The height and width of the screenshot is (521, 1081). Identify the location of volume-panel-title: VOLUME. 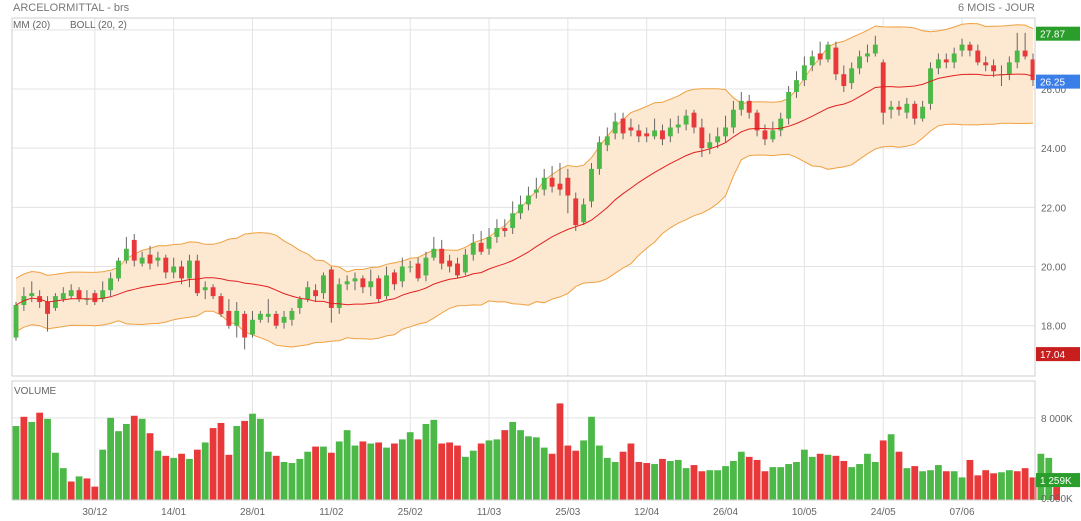
(35, 391).